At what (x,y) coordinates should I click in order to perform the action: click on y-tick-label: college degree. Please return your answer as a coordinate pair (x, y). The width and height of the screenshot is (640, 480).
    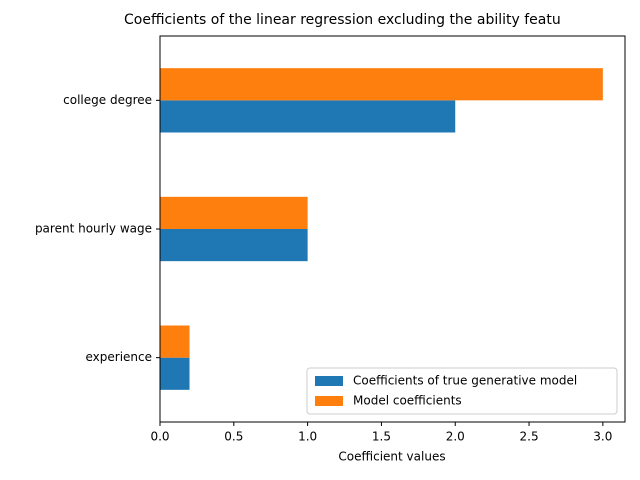
    Looking at the image, I should click on (107, 100).